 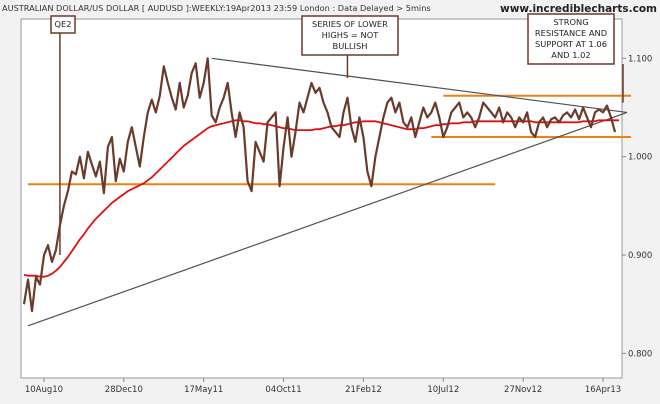 I want to click on x-tick-label: 10Jul12, so click(x=443, y=390).